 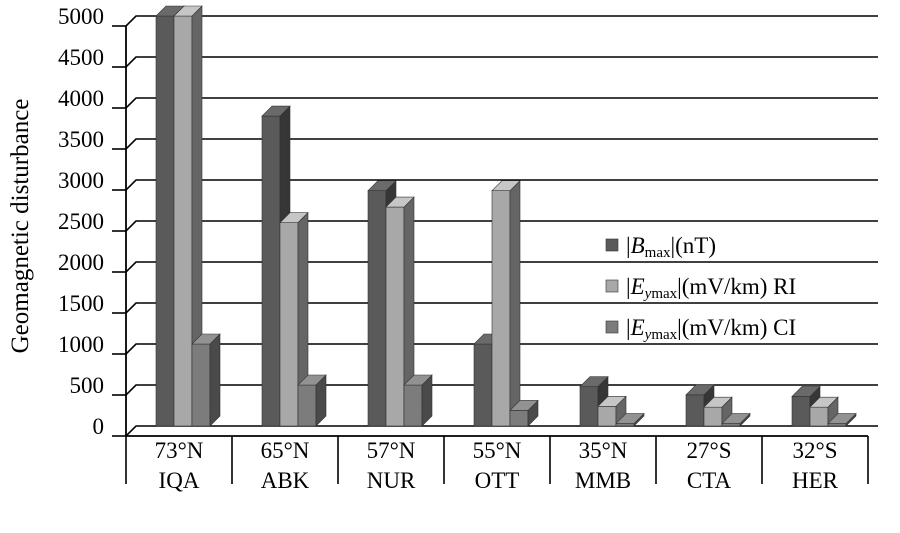 What do you see at coordinates (671, 247) in the screenshot?
I see `legend-label: |Bmax|(nT)` at bounding box center [671, 247].